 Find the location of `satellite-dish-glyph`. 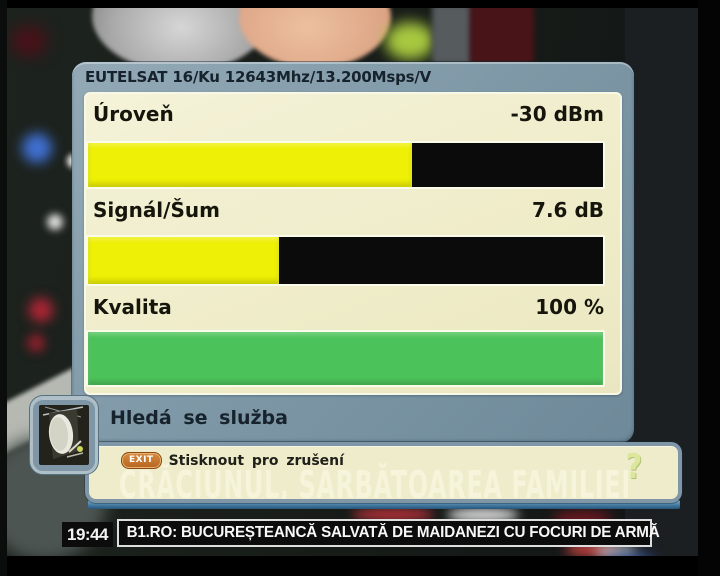

satellite-dish-glyph is located at coordinates (63, 432).